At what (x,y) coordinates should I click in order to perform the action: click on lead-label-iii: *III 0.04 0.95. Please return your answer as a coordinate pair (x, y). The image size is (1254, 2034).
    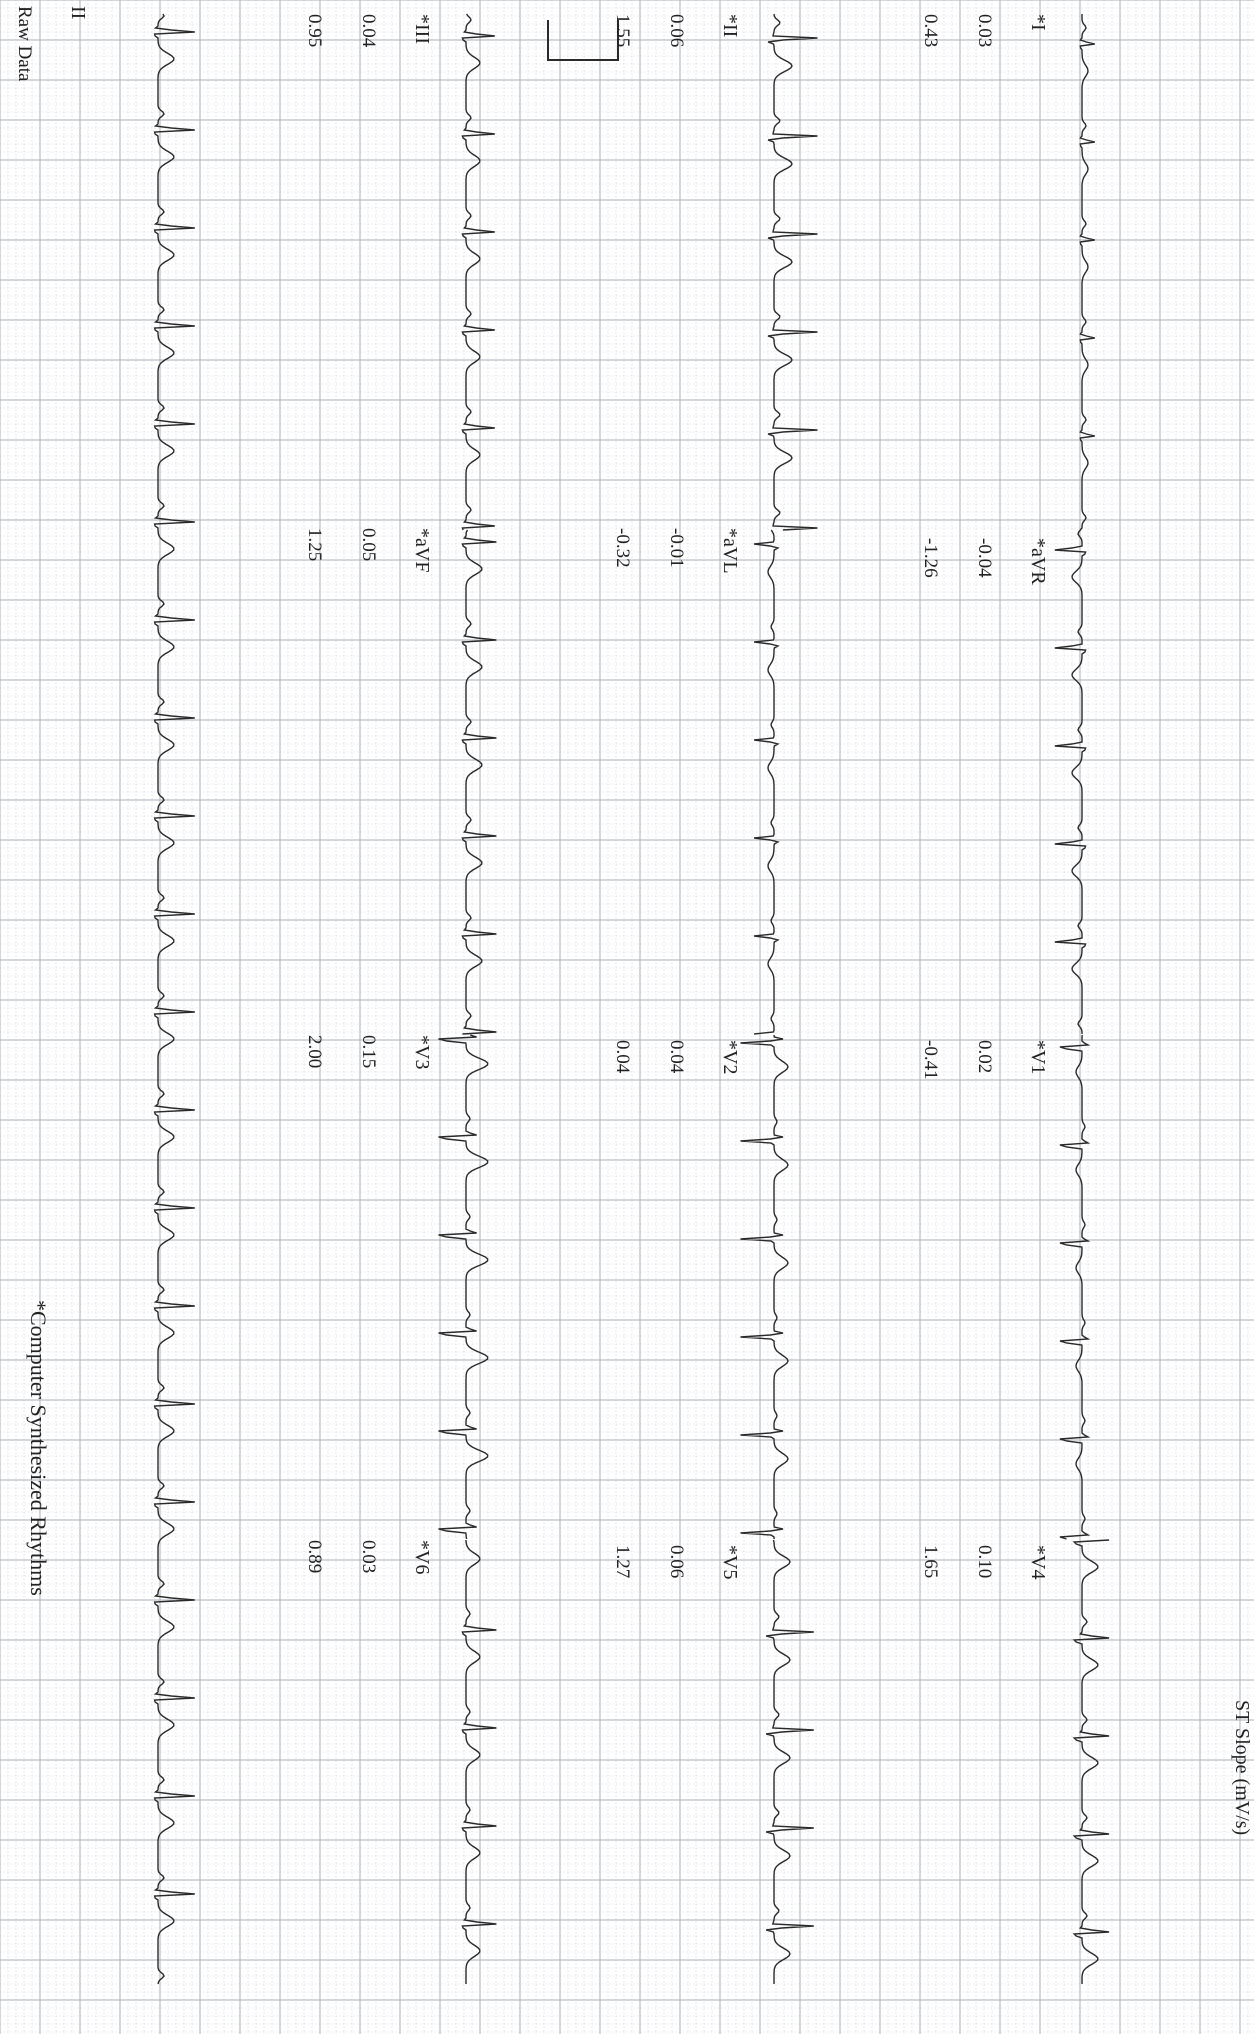
    Looking at the image, I should click on (369, 31).